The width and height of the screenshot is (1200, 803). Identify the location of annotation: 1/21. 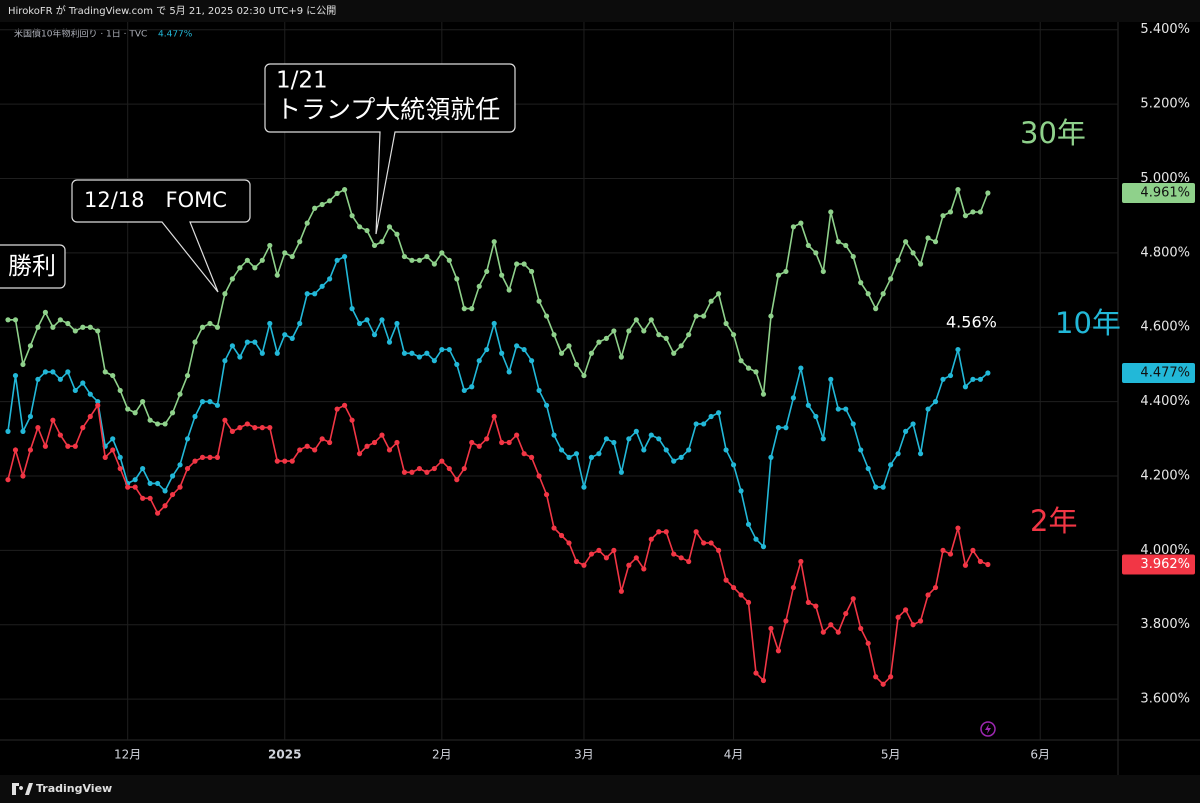
(302, 81).